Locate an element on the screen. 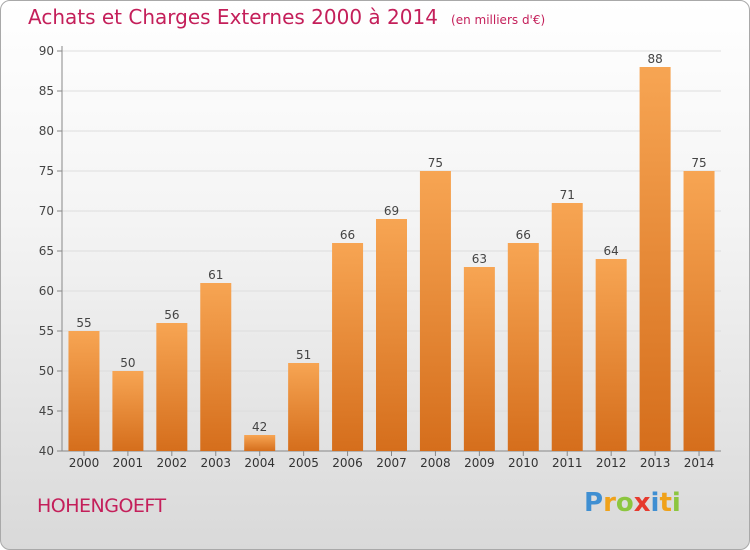 The image size is (750, 550). data-label: 56 is located at coordinates (171, 315).